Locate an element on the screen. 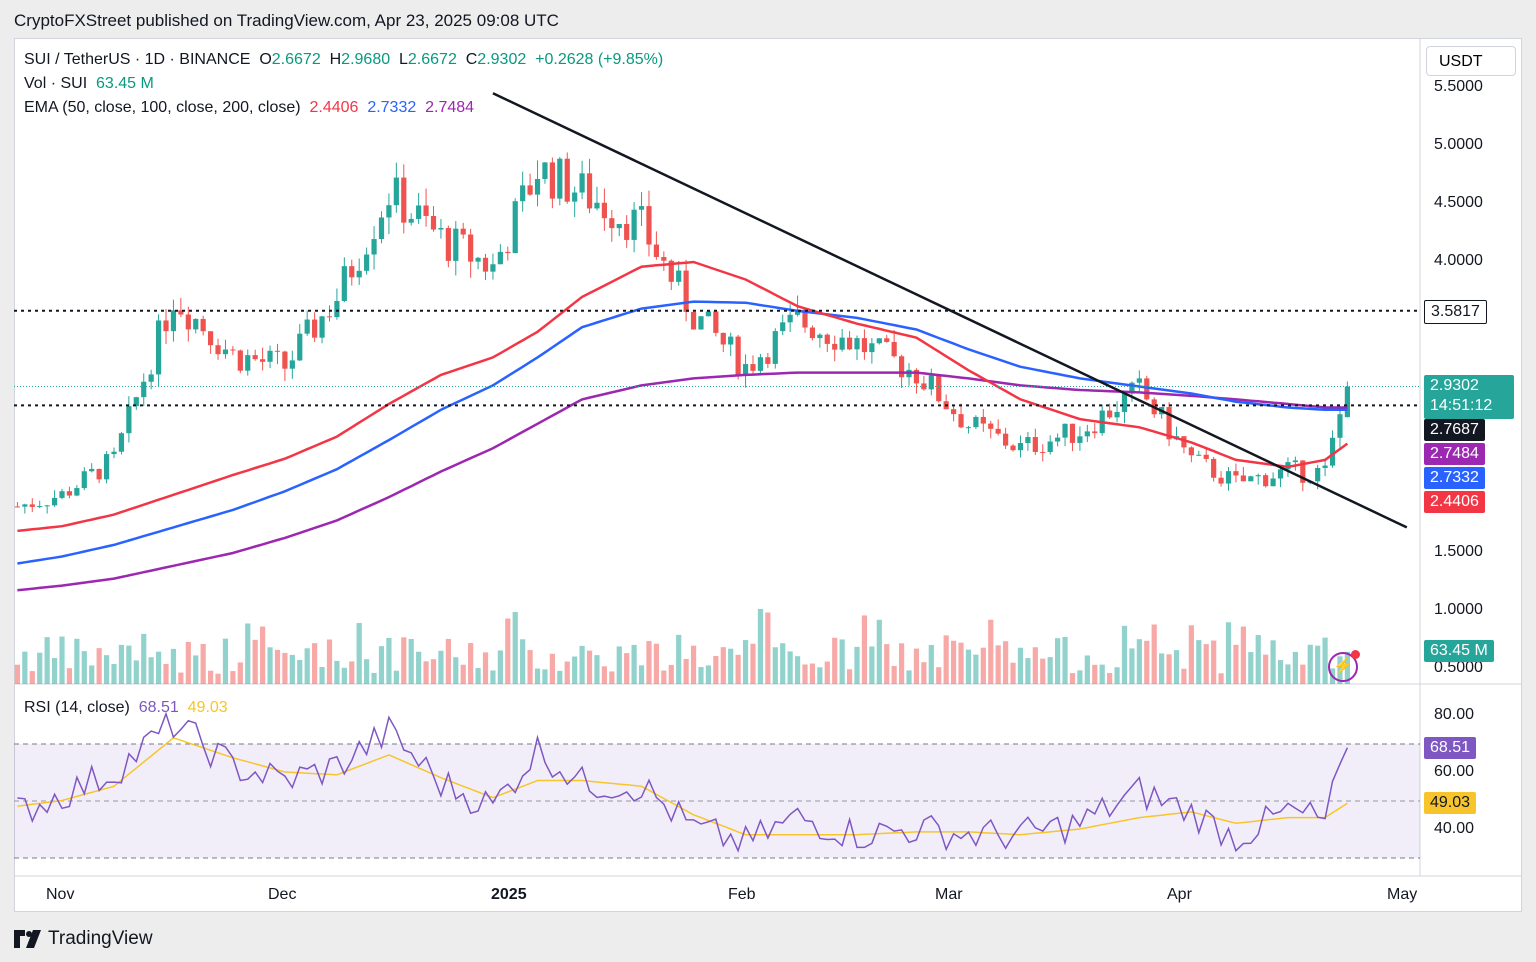 This screenshot has height=962, width=1536. flash-icon: ⚡ is located at coordinates (1344, 666).